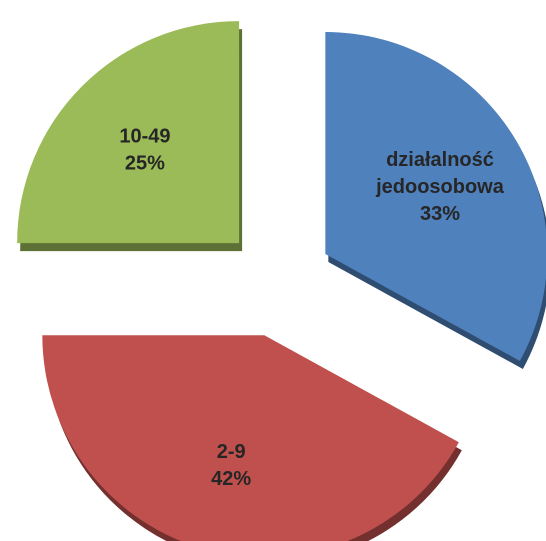 This screenshot has width=546, height=541. I want to click on label-line: 10-49, so click(144, 136).